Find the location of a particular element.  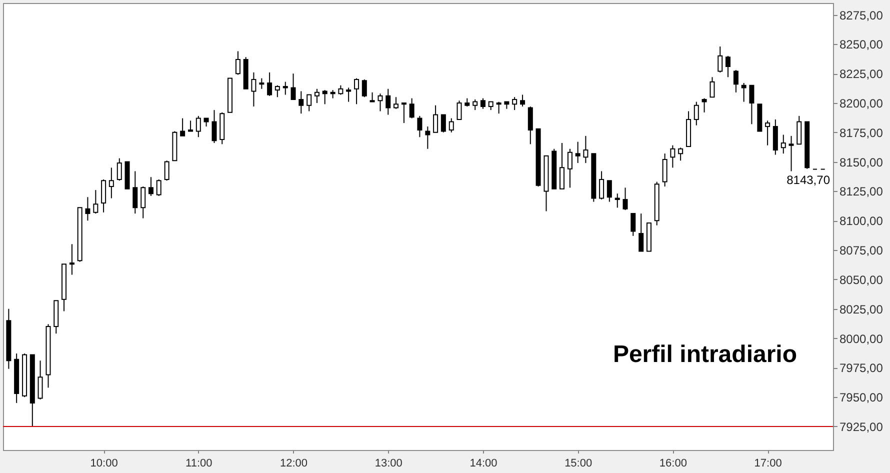

y-tick-label: 8025,00 is located at coordinates (862, 309).